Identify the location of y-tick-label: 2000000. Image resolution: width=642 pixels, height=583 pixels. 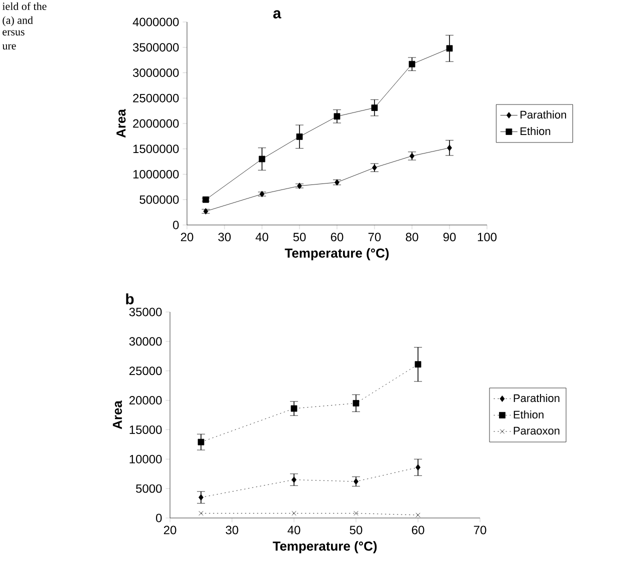
(156, 123).